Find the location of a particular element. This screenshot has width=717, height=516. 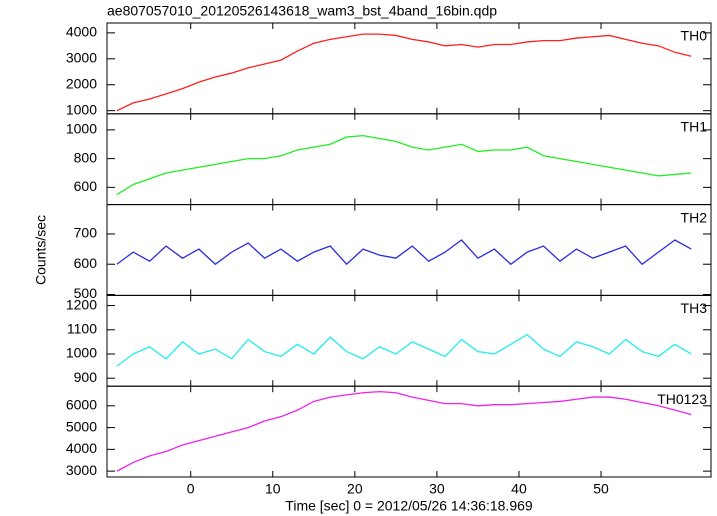

x-tick-label: 10 is located at coordinates (273, 489).